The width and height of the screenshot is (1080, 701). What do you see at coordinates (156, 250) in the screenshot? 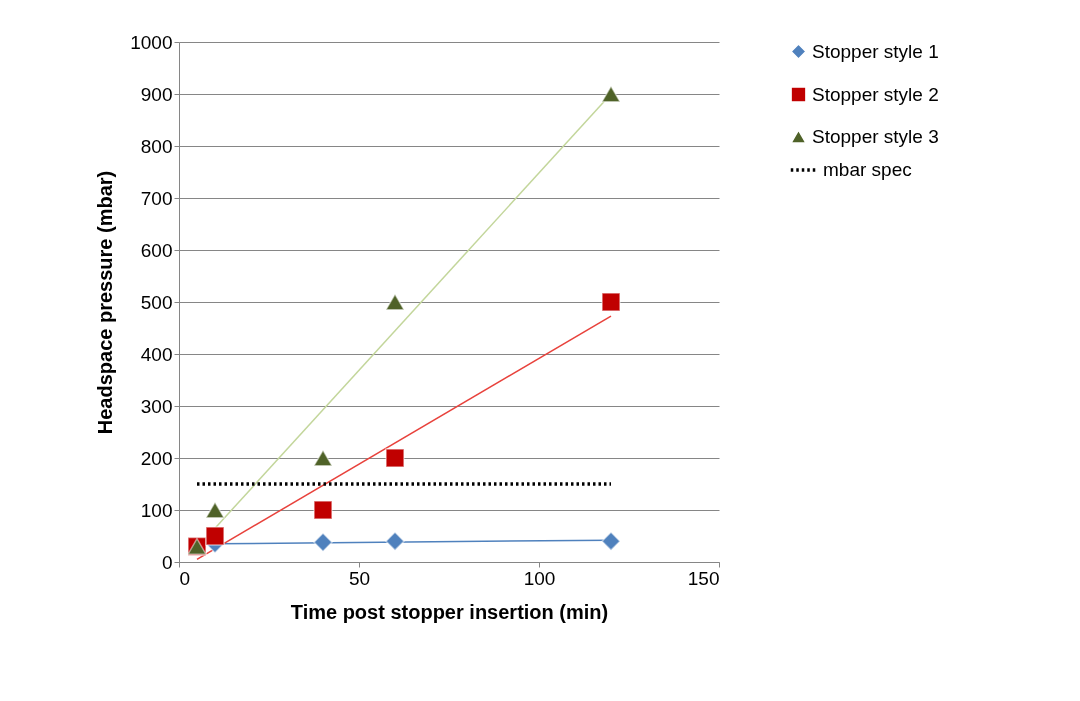
I see `y-tick-label: 600` at bounding box center [156, 250].